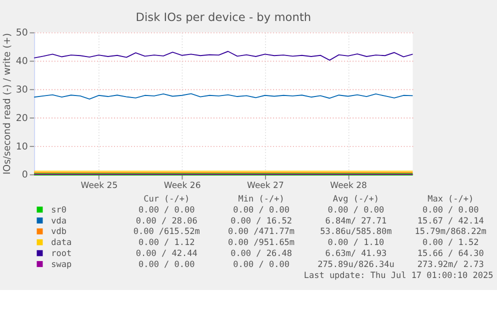 Image resolution: width=497 pixels, height=335 pixels. Describe the element at coordinates (356, 243) in the screenshot. I see `text: 0.00 / 1.10` at that location.